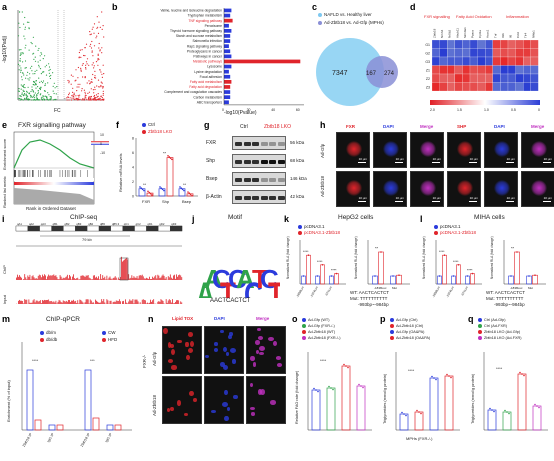 The height and width of the screenshot is (461, 554). I want to click on blot-band, so click(259, 143).